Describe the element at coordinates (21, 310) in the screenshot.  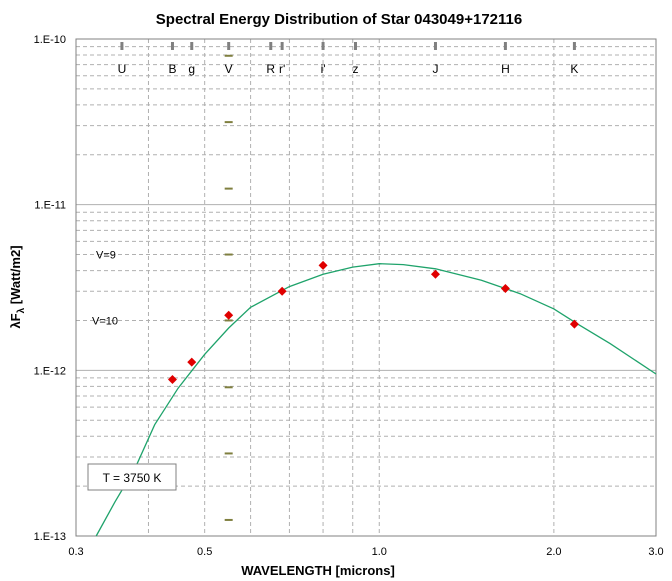
I see `y-axis-label-subscript: λ` at that location.